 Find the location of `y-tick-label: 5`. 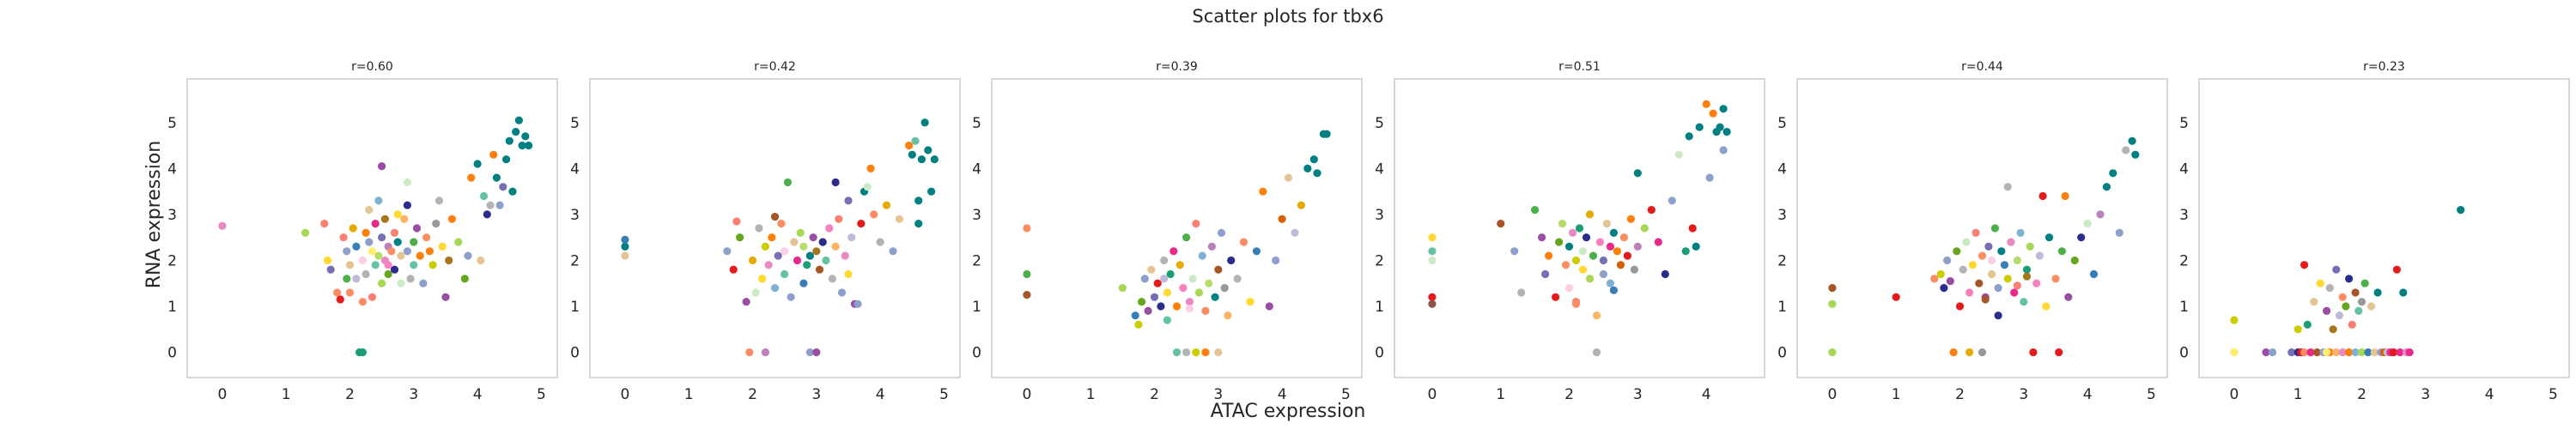

y-tick-label: 5 is located at coordinates (976, 123).